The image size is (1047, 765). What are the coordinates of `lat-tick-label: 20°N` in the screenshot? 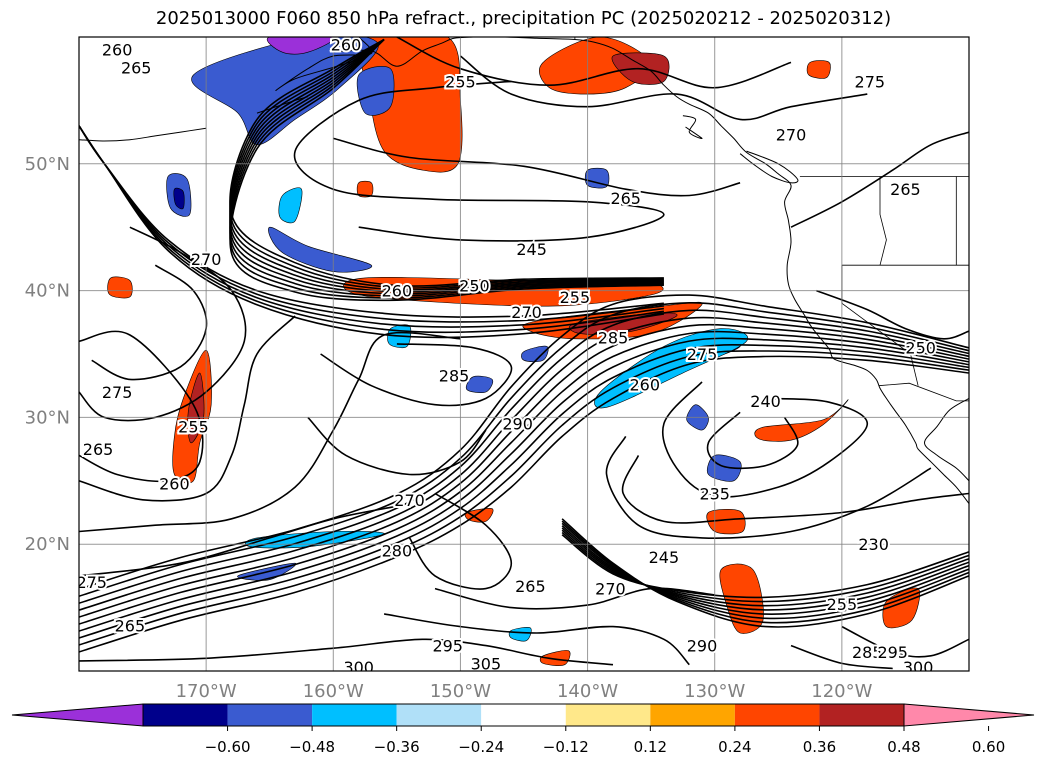 It's located at (47, 544).